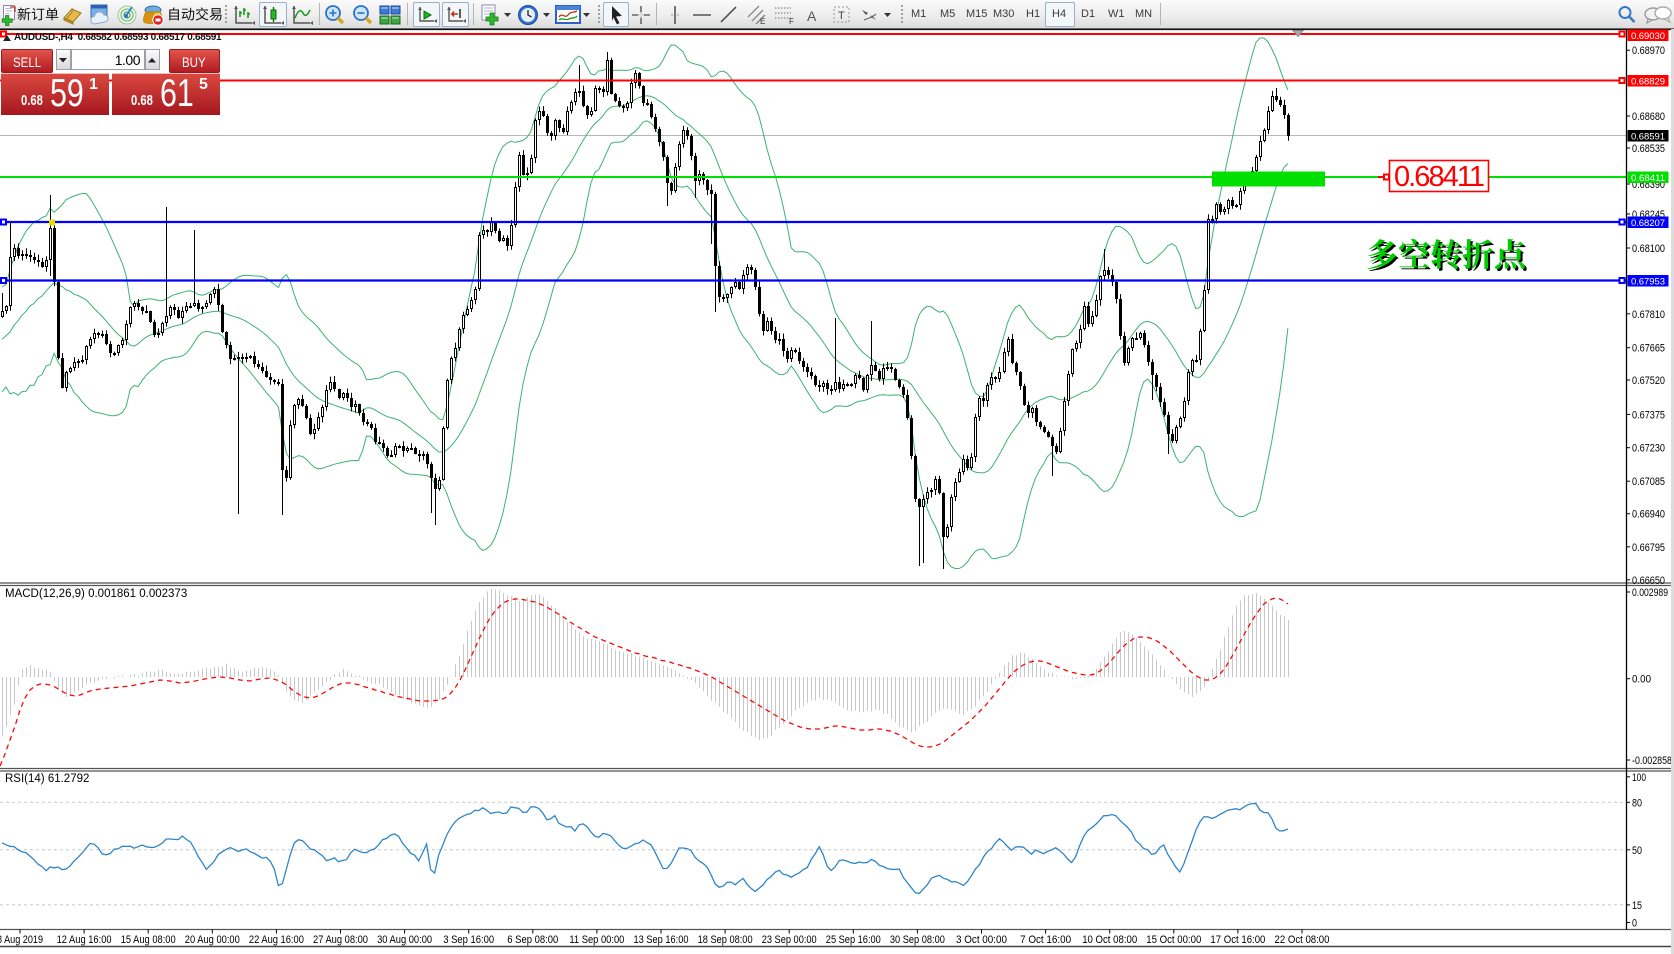 The height and width of the screenshot is (954, 1674). I want to click on svg-text: 15 Aug 08:00, so click(148, 940).